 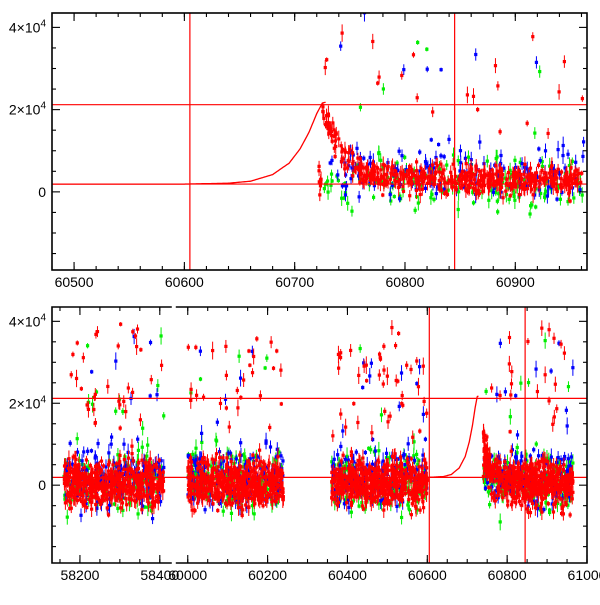 I want to click on x-tick-label: 60800, so click(x=405, y=282).